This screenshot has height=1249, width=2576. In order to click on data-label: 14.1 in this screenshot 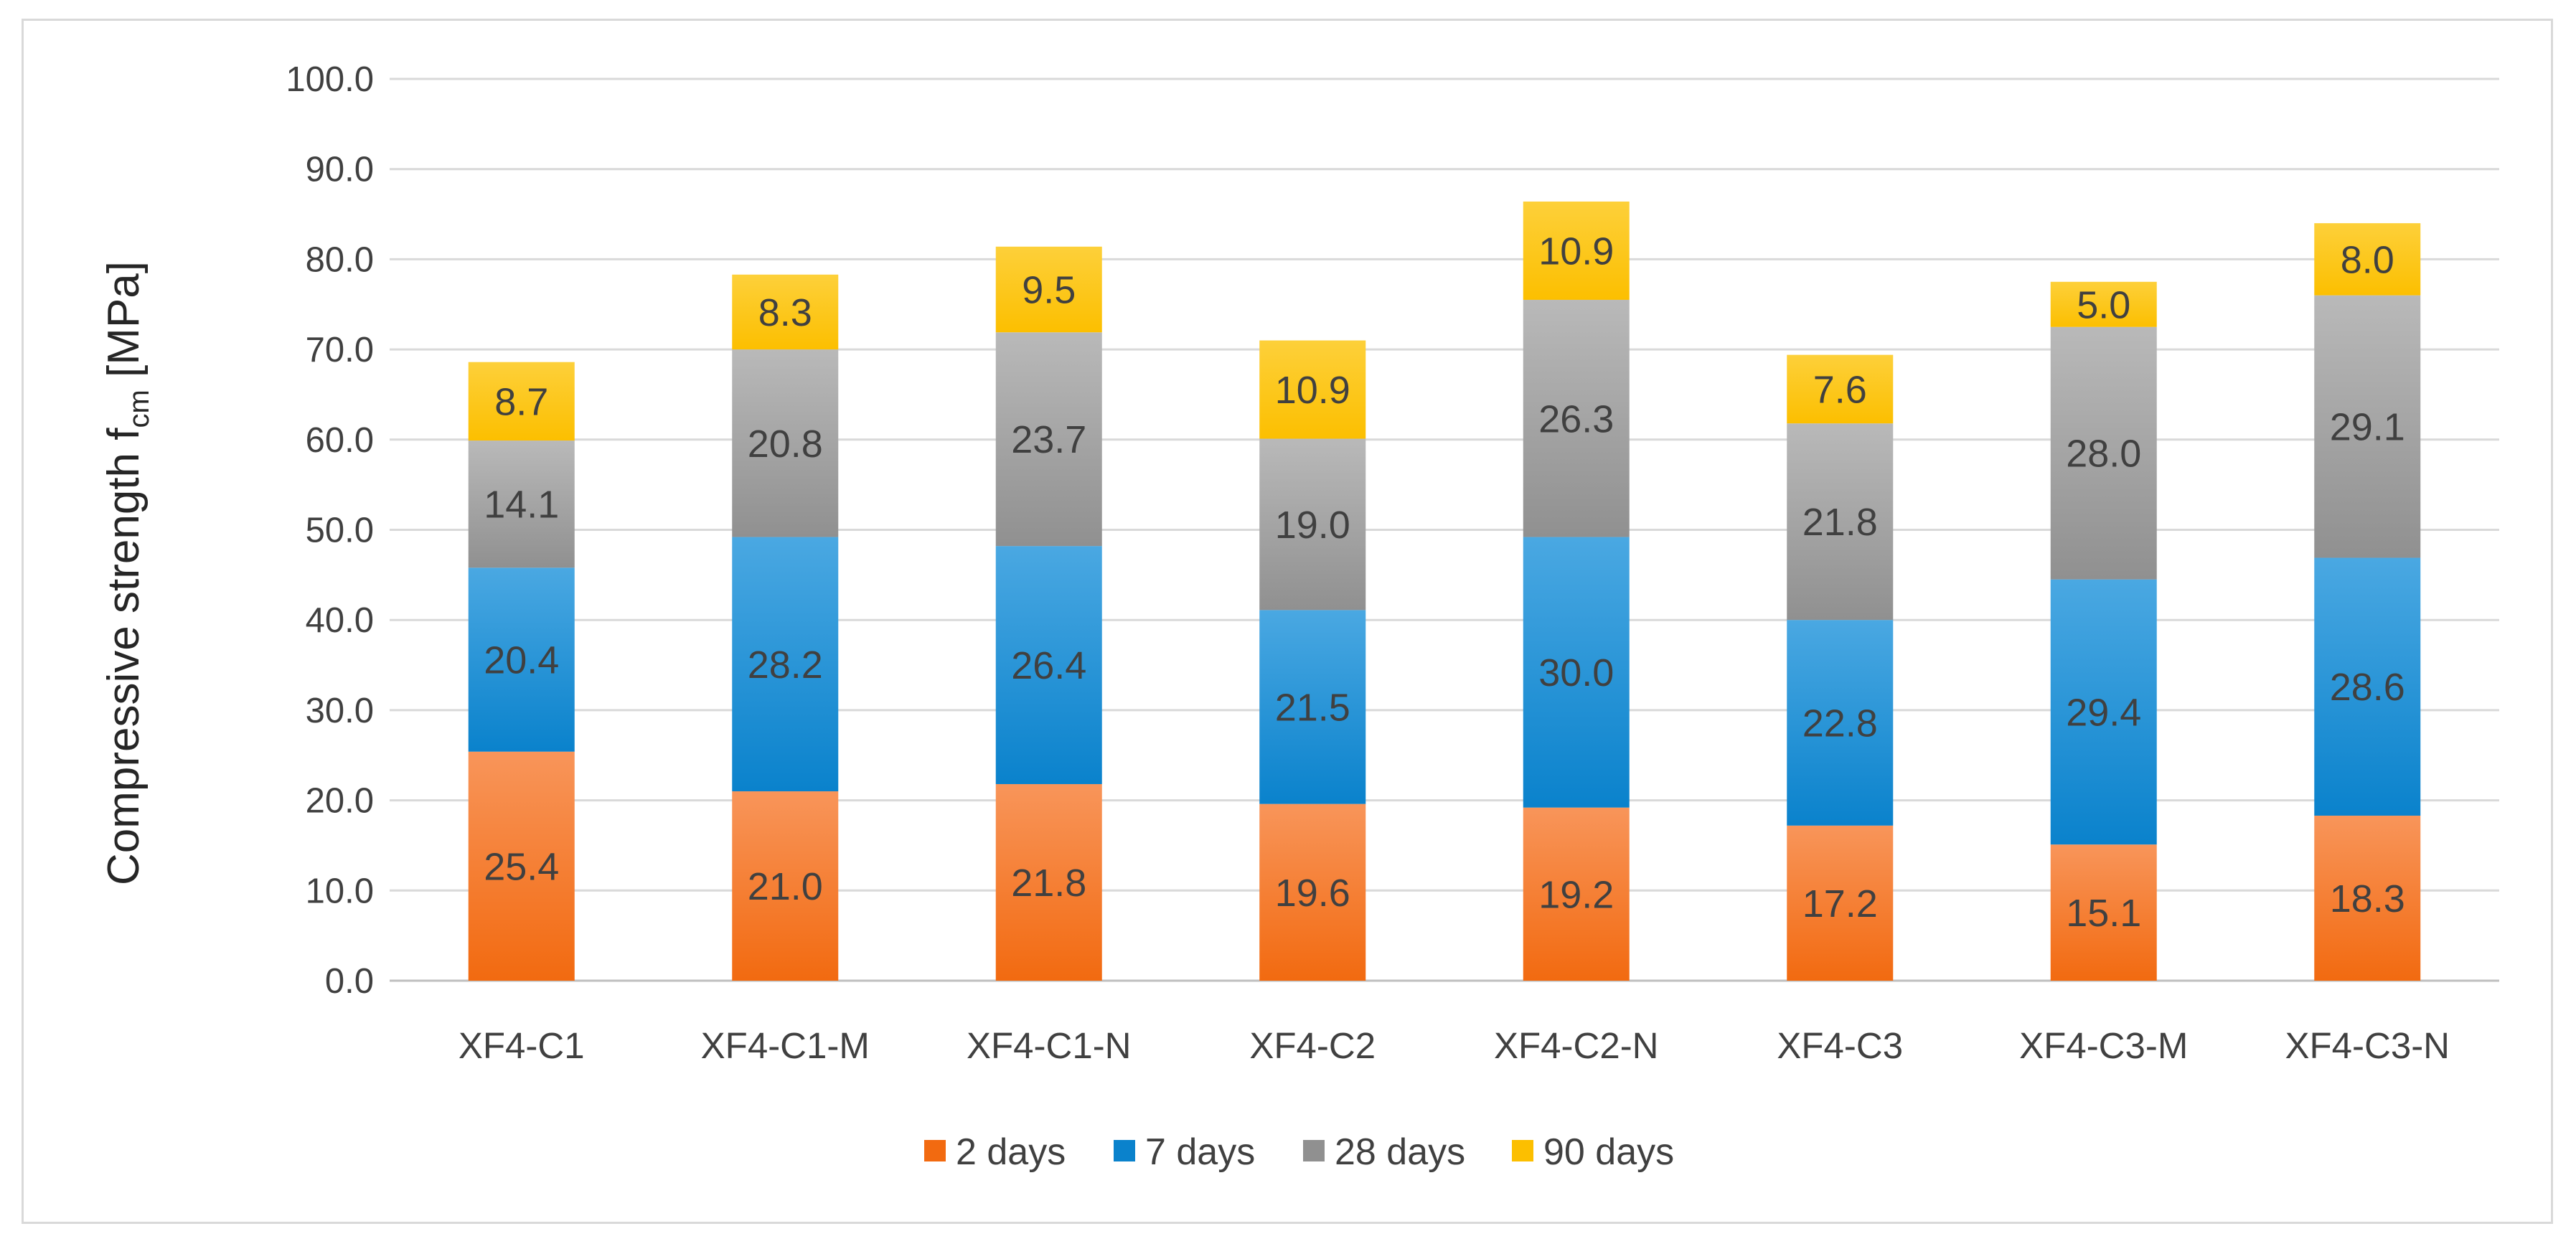, I will do `click(521, 506)`.